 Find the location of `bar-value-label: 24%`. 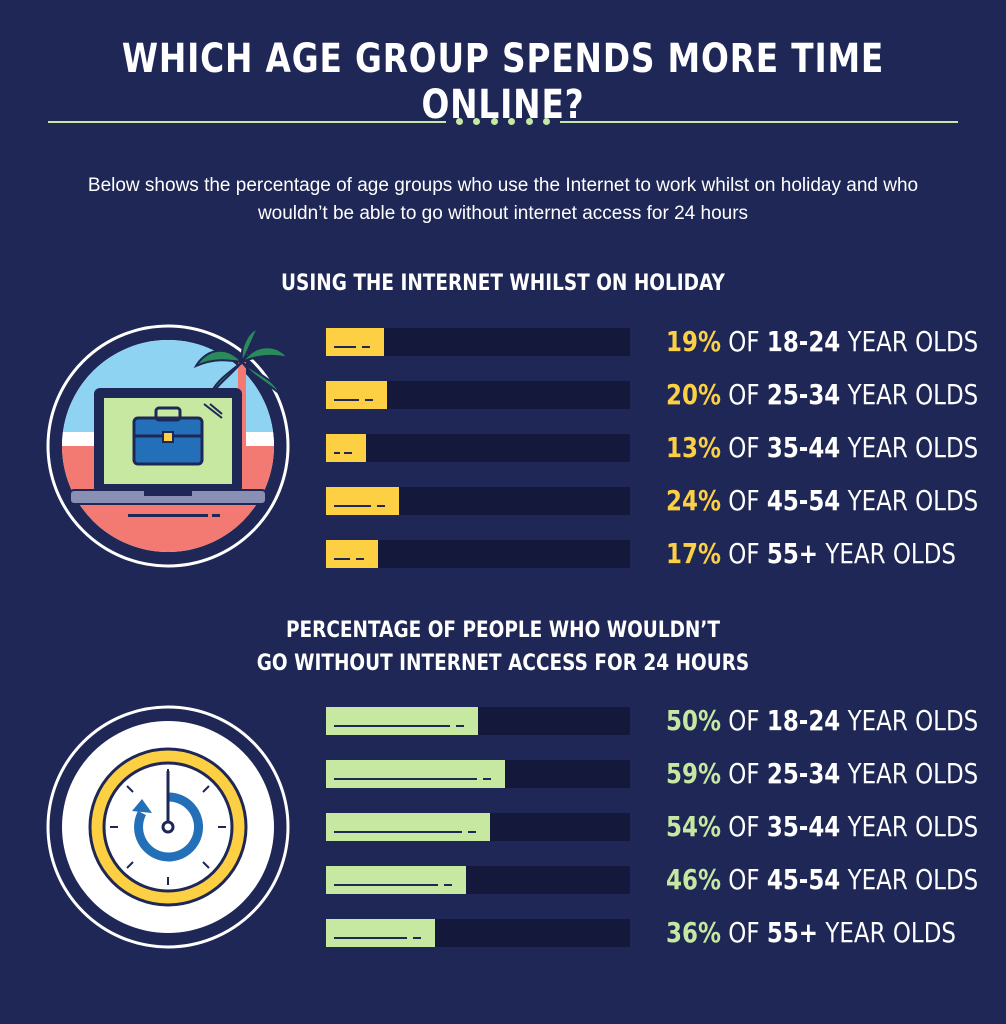

bar-value-label: 24% is located at coordinates (693, 500).